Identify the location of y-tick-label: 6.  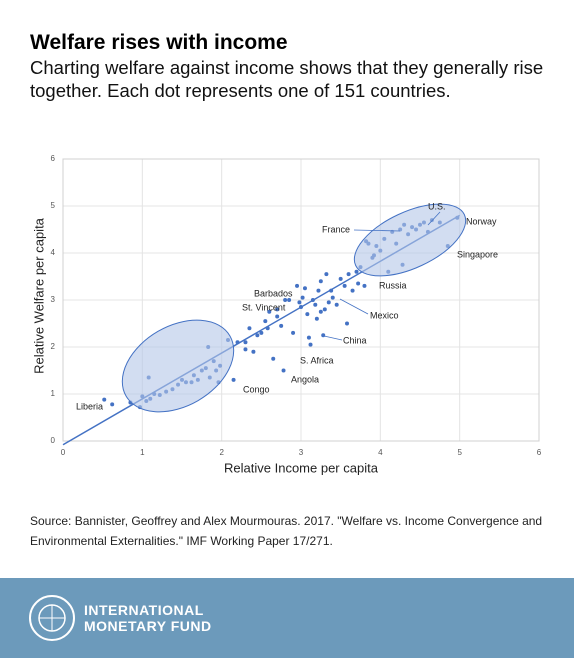
(53, 158).